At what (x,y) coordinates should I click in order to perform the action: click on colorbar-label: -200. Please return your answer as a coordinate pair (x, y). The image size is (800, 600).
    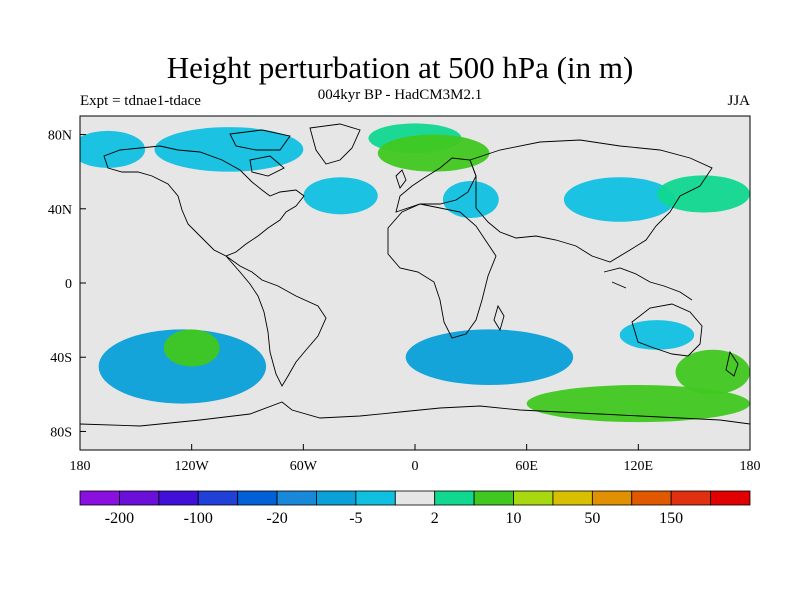
    Looking at the image, I should click on (119, 518).